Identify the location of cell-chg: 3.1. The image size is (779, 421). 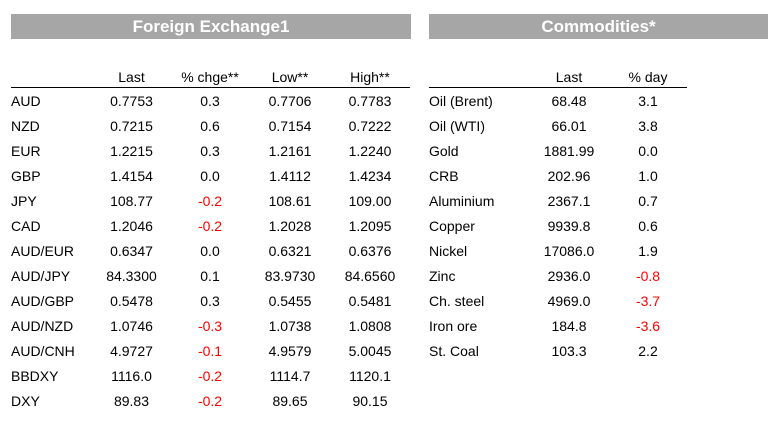
(648, 100).